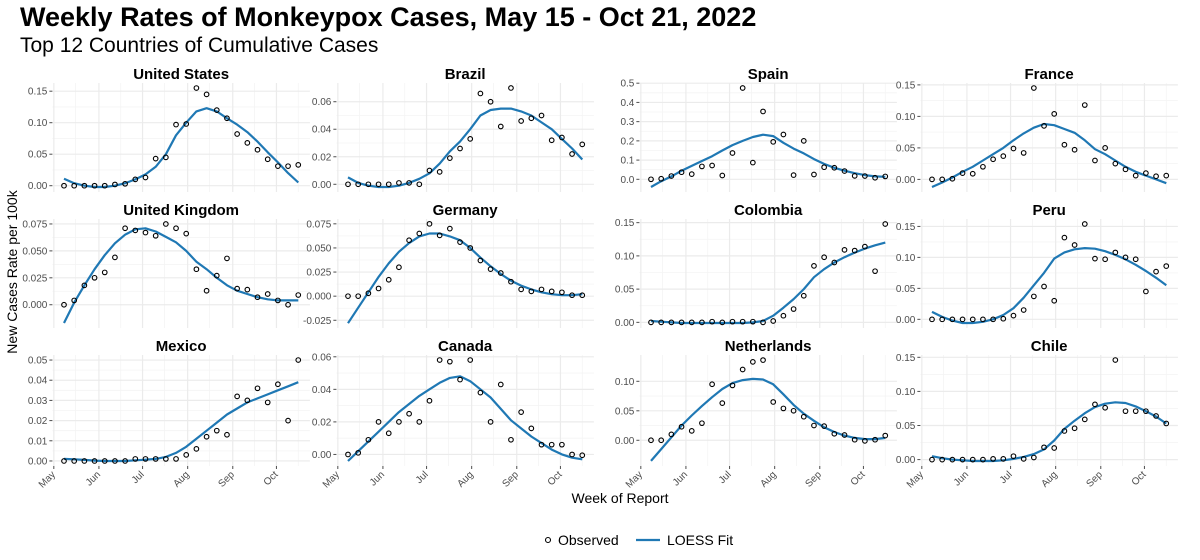 Image resolution: width=1200 pixels, height=560 pixels. I want to click on panel-united-kingdom: 0.000 0.025 0.050 0.075 United Kingdom, so click(166, 265).